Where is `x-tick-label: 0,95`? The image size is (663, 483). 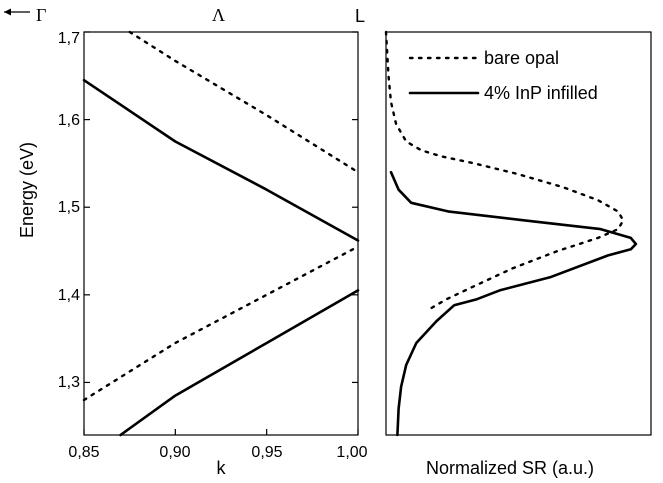
x-tick-label: 0,95 is located at coordinates (266, 452).